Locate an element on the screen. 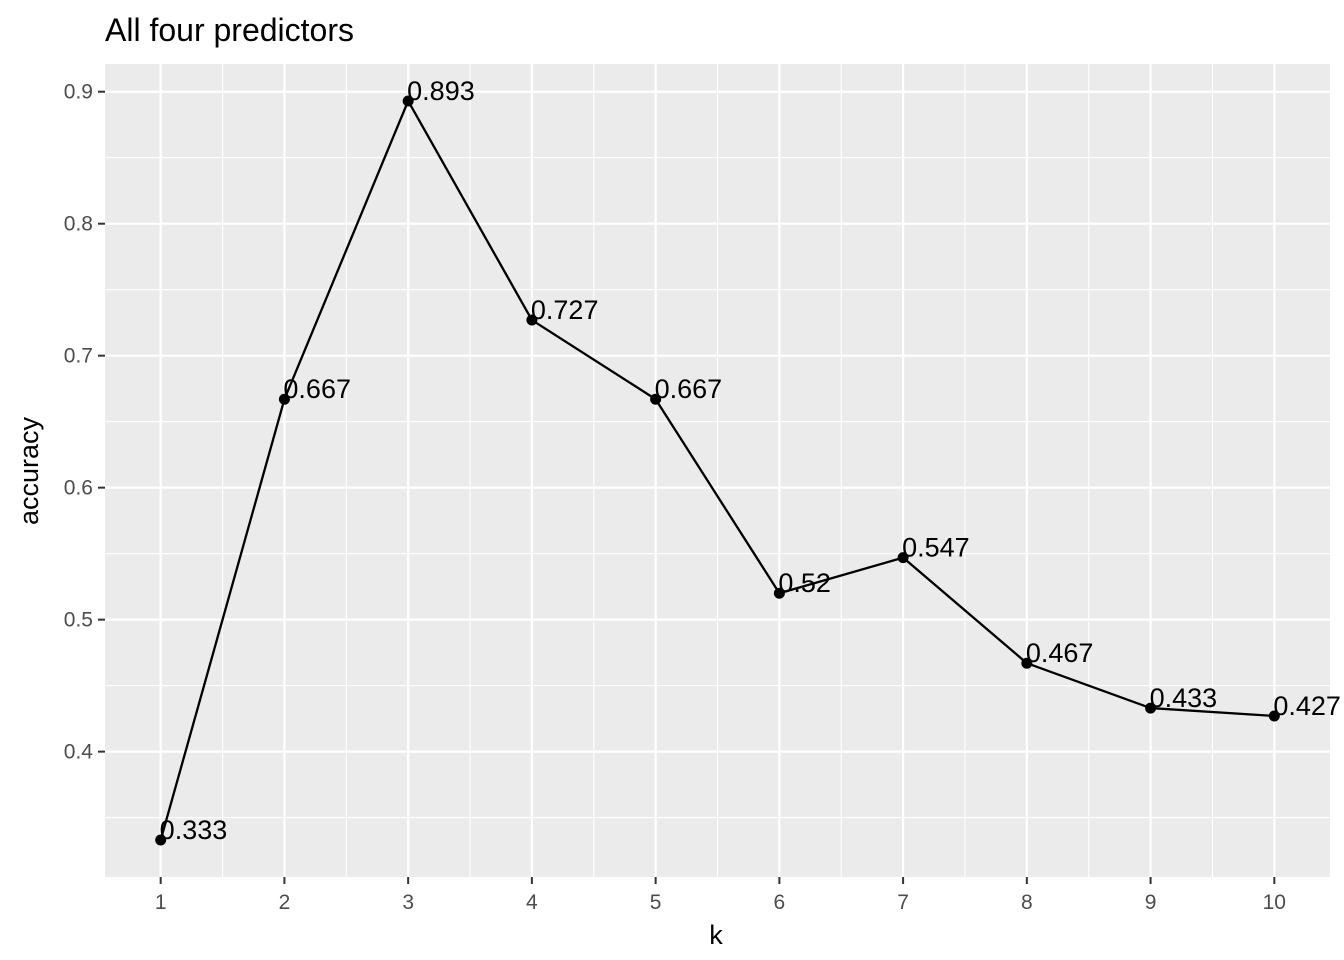 The image size is (1344, 960). data-value-label: 0.427 is located at coordinates (1307, 706).